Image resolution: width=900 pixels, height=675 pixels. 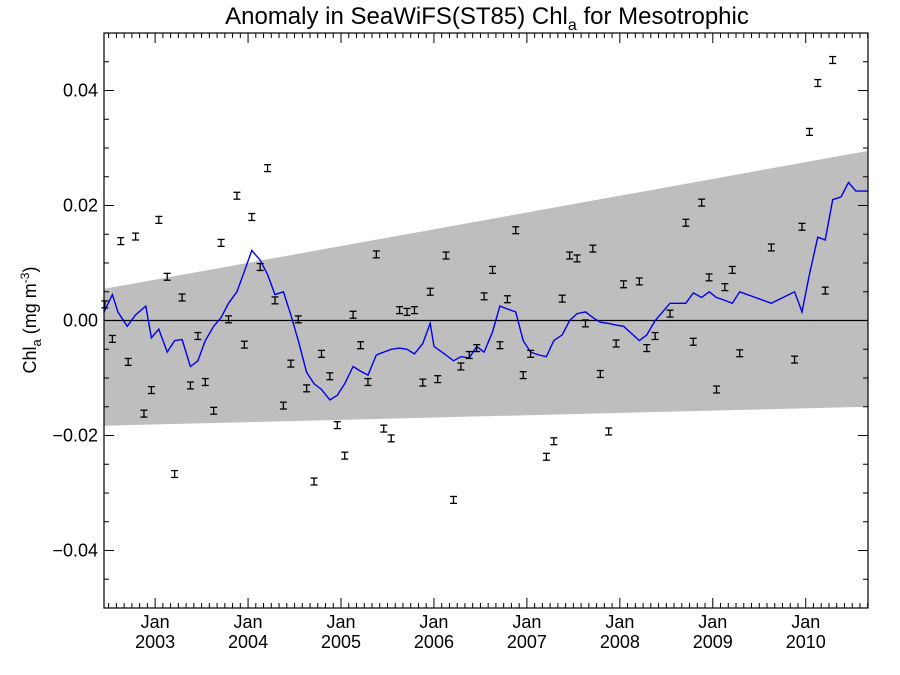 I want to click on x-tick-year-label: 2004, so click(x=248, y=642).